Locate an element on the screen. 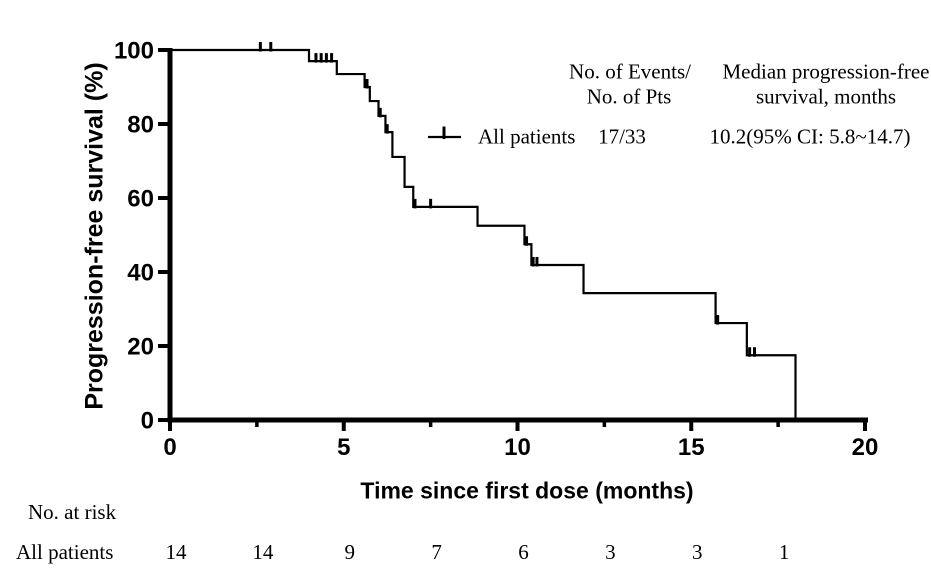 Image resolution: width=931 pixels, height=586 pixels. legend-median-header-line1: Median progression-free is located at coordinates (826, 71).